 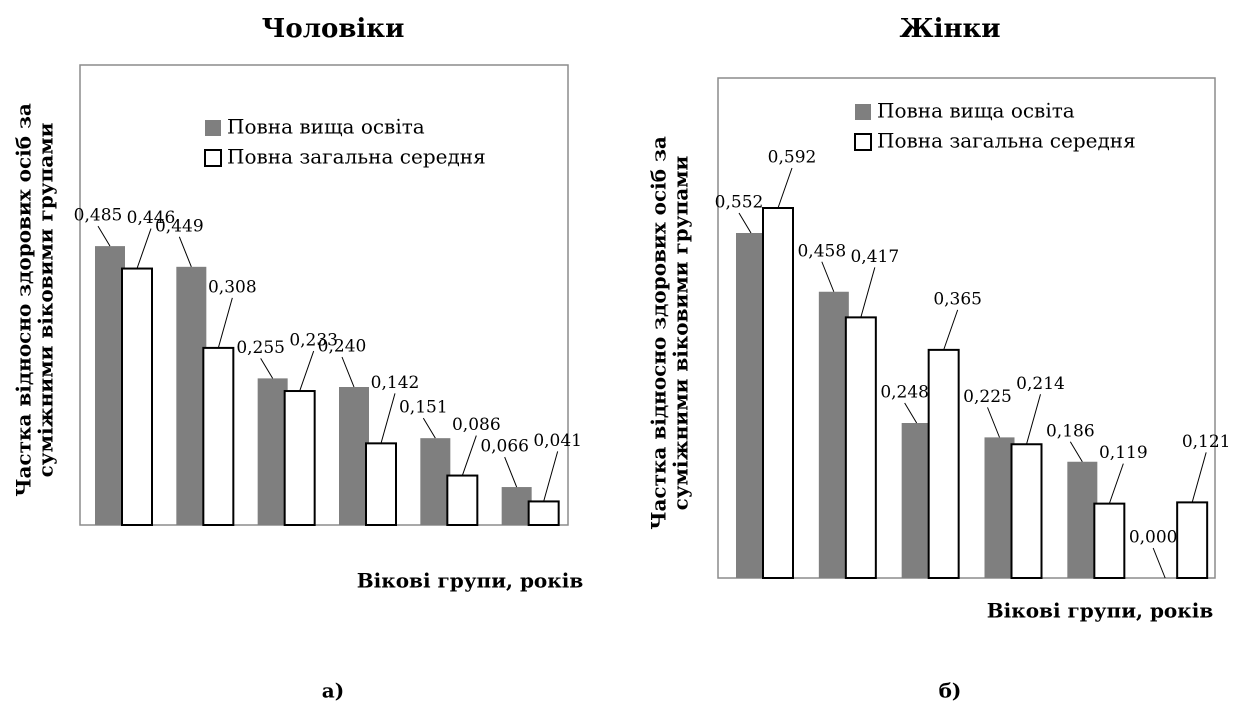 I want to click on value-label: 0,121, so click(x=1206, y=442).